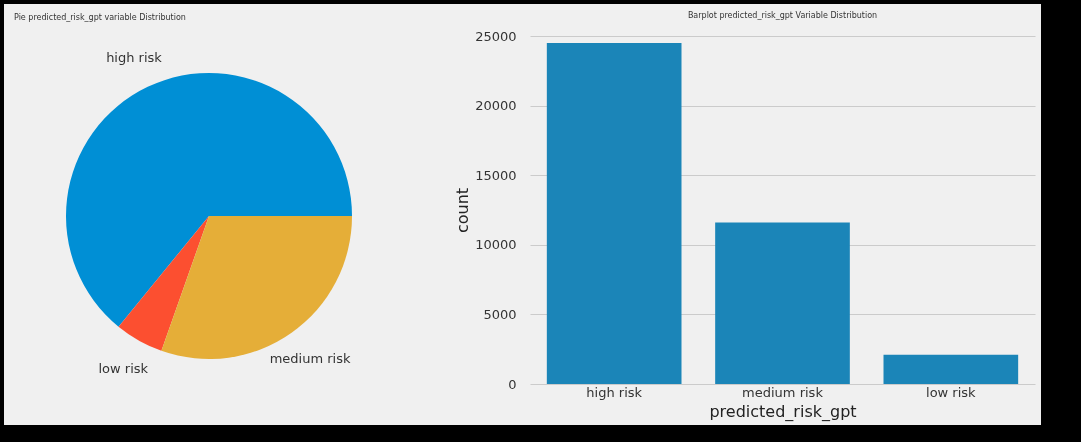 Image resolution: width=1081 pixels, height=442 pixels. Describe the element at coordinates (500, 314) in the screenshot. I see `y-tick-label: 5000` at that location.